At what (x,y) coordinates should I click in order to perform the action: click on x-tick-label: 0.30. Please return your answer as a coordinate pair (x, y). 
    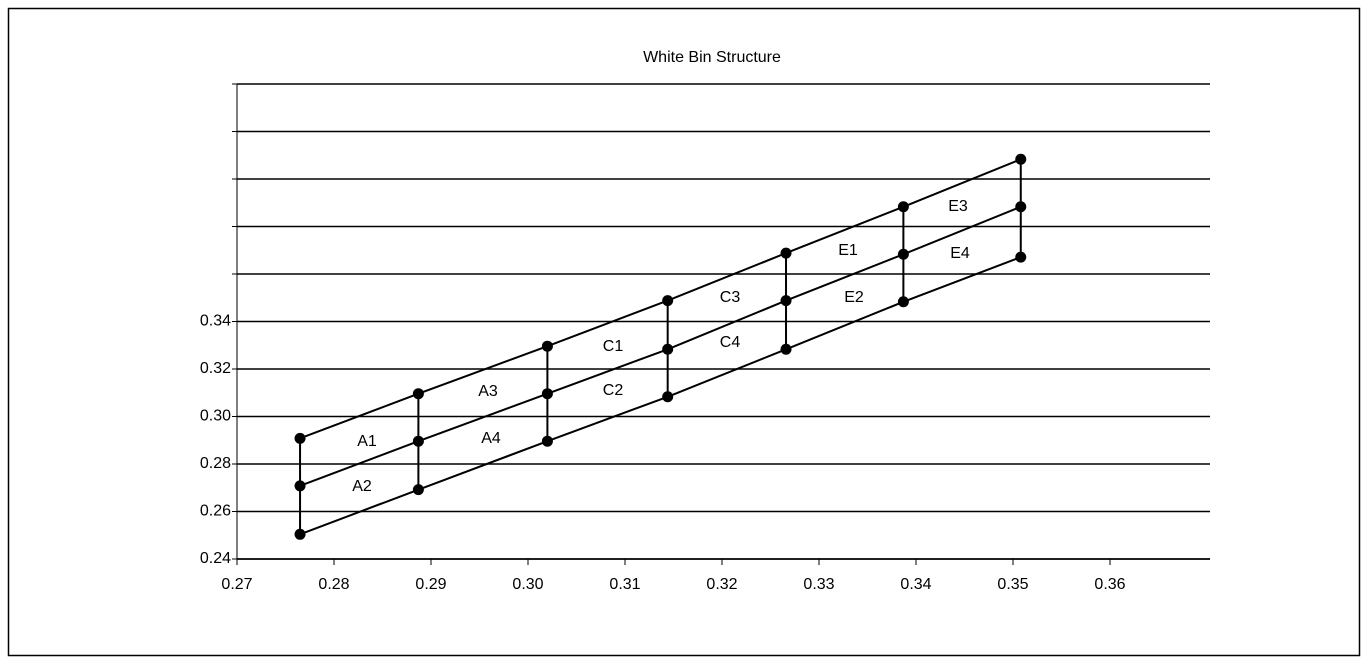
    Looking at the image, I should click on (527, 584).